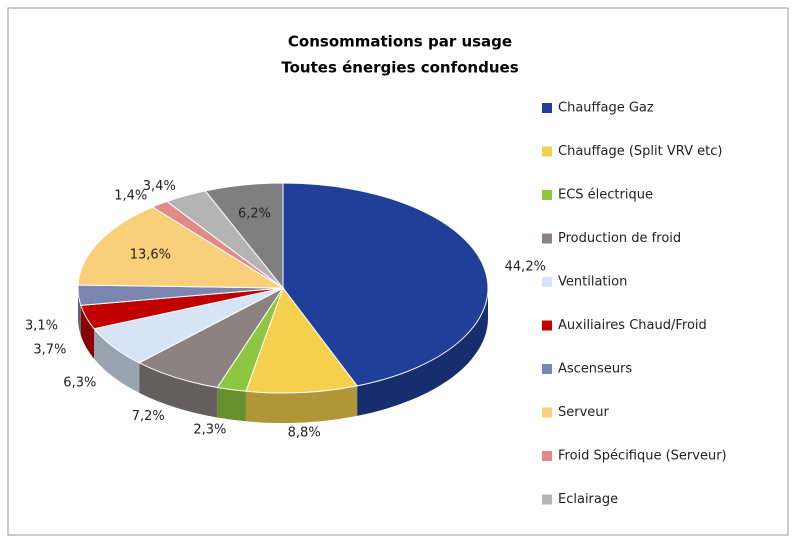  What do you see at coordinates (49, 350) in the screenshot?
I see `data-label: 3,7%` at bounding box center [49, 350].